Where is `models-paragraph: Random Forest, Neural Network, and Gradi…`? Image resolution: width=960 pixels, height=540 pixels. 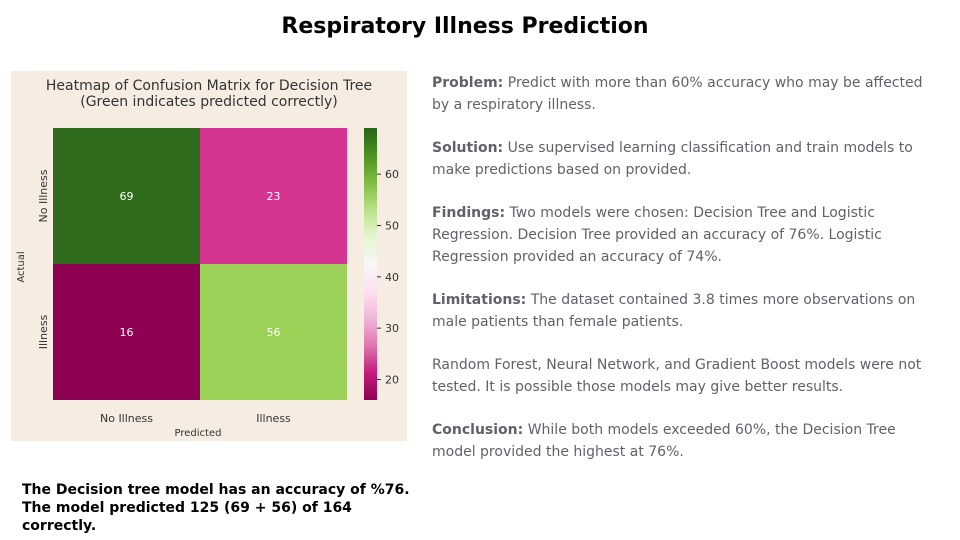 models-paragraph: Random Forest, Neural Network, and Gradi… is located at coordinates (687, 376).